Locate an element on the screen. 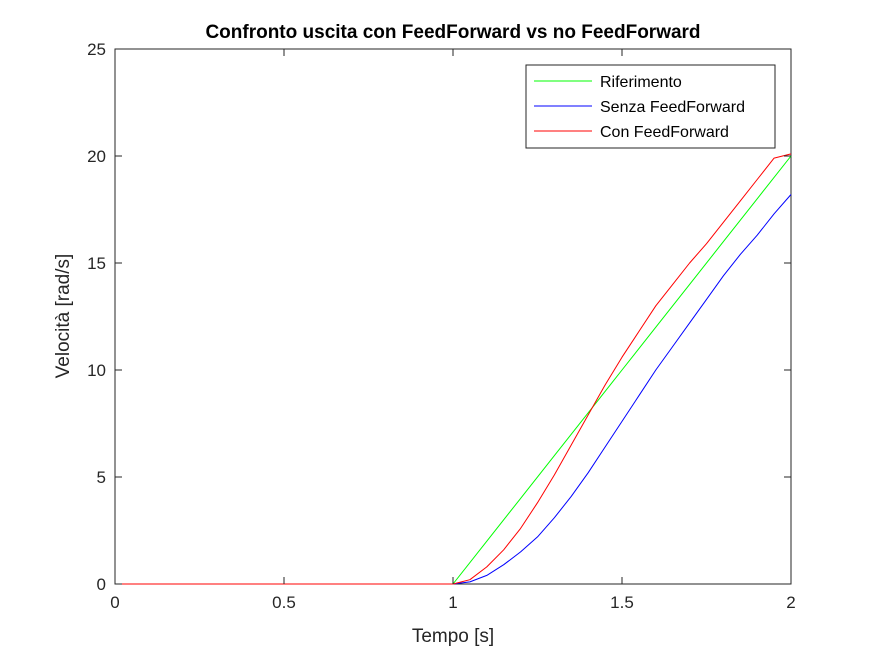 This screenshot has width=875, height=656. x-tick-label: 0.5 is located at coordinates (284, 602).